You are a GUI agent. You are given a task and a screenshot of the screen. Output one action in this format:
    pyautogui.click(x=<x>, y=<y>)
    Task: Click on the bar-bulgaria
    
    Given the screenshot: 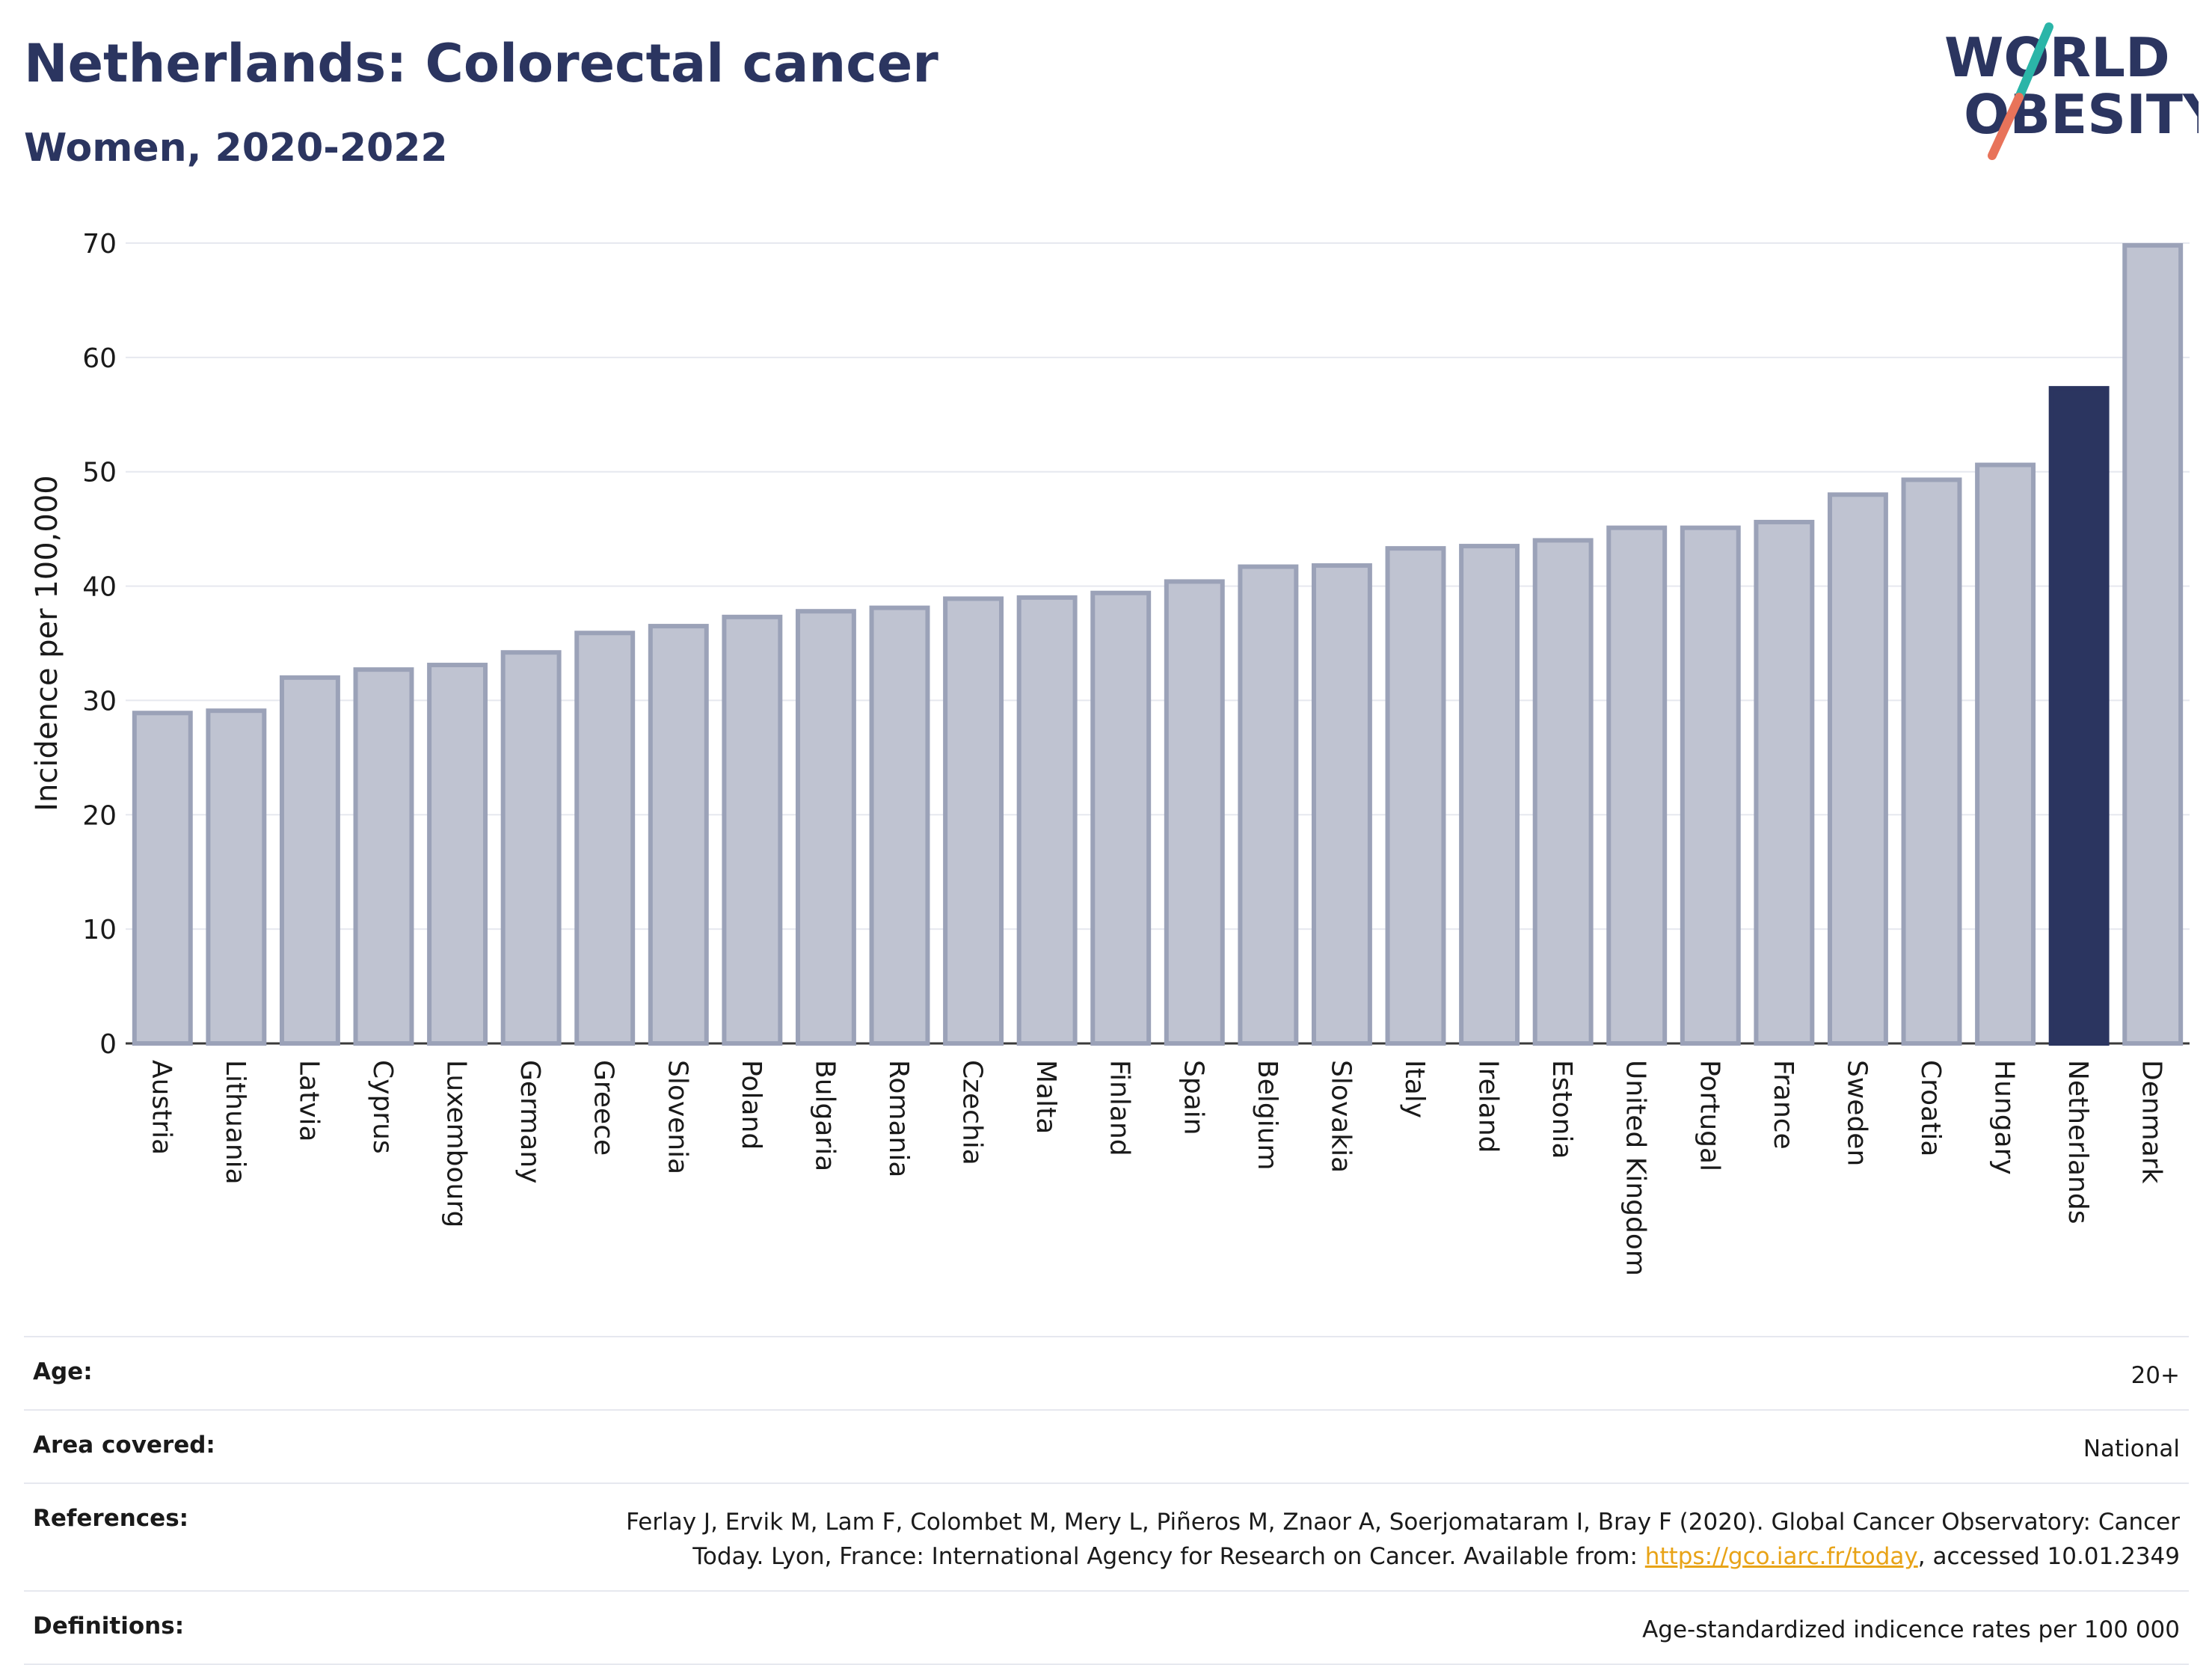 What is the action you would take?
    pyautogui.click(x=825, y=827)
    